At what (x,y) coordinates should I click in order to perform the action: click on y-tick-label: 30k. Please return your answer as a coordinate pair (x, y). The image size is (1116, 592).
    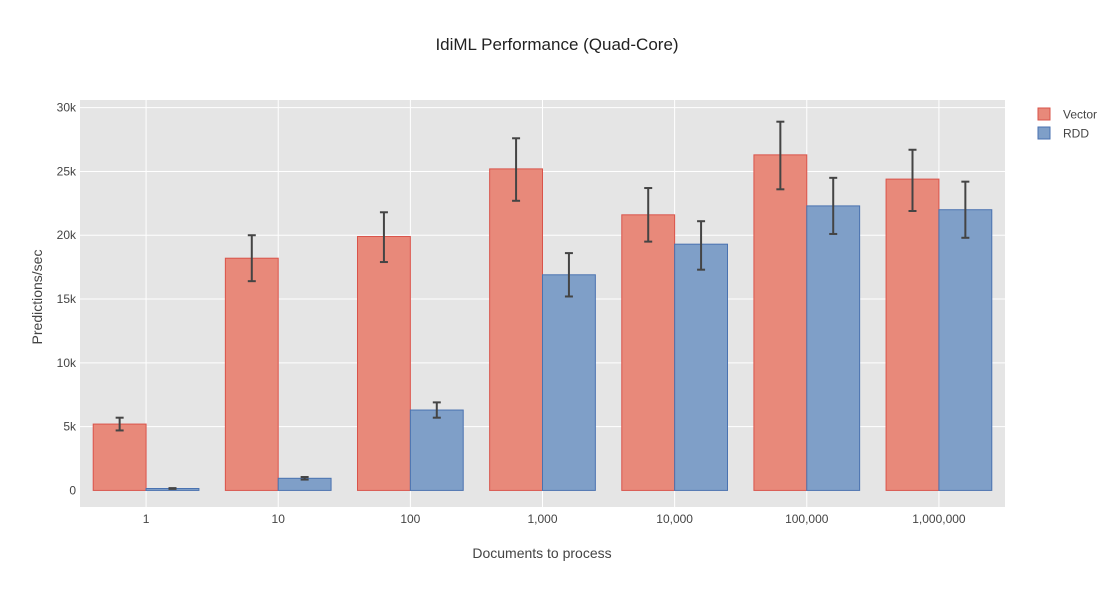
    Looking at the image, I should click on (67, 108).